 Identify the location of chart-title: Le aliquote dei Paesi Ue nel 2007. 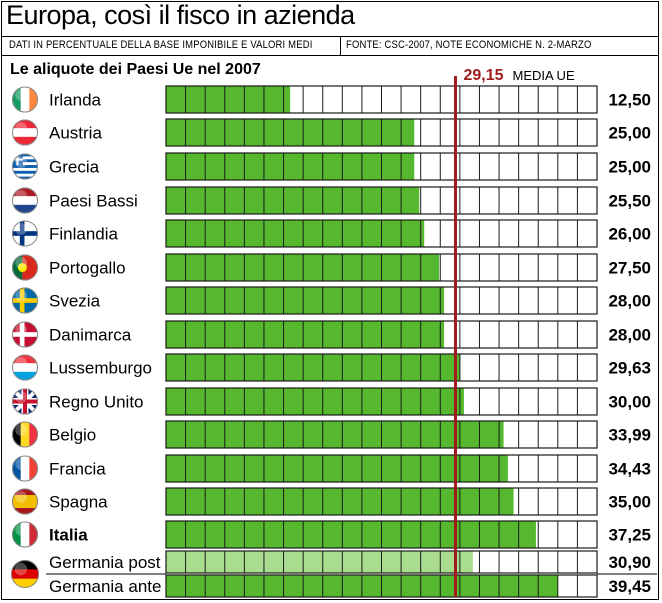
(135, 69).